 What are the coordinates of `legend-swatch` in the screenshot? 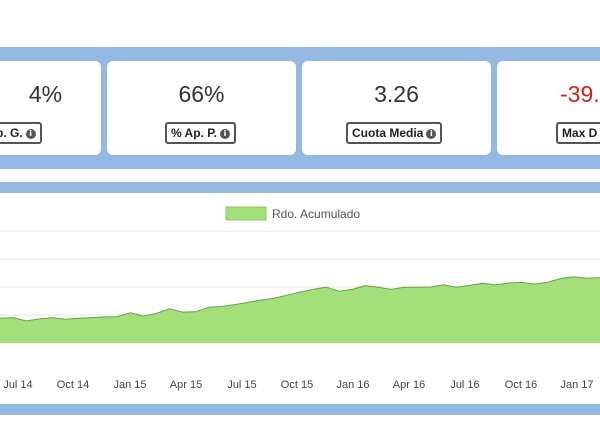 It's located at (246, 213).